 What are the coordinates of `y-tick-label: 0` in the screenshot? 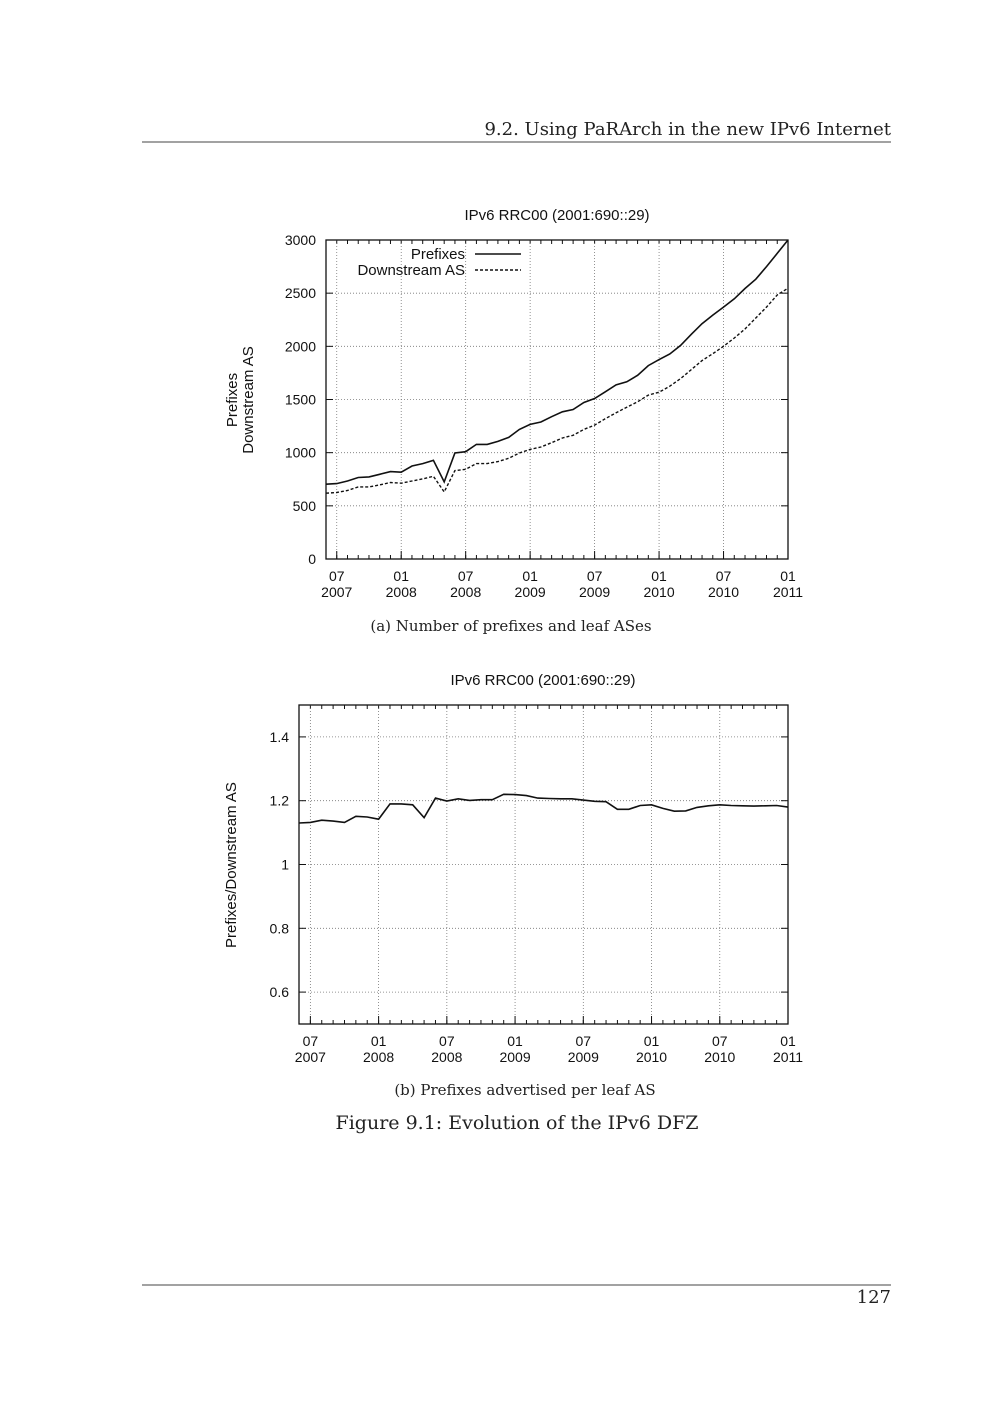 It's located at (312, 559).